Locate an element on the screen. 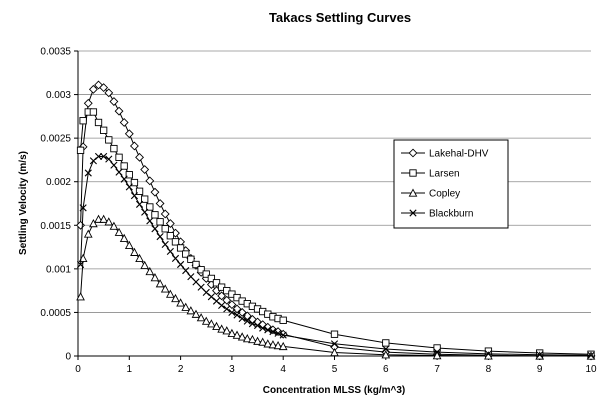 The width and height of the screenshot is (600, 400). x-tick-labels: 0 1 2 3 4 5 6 7 8 9 10 is located at coordinates (336, 365).